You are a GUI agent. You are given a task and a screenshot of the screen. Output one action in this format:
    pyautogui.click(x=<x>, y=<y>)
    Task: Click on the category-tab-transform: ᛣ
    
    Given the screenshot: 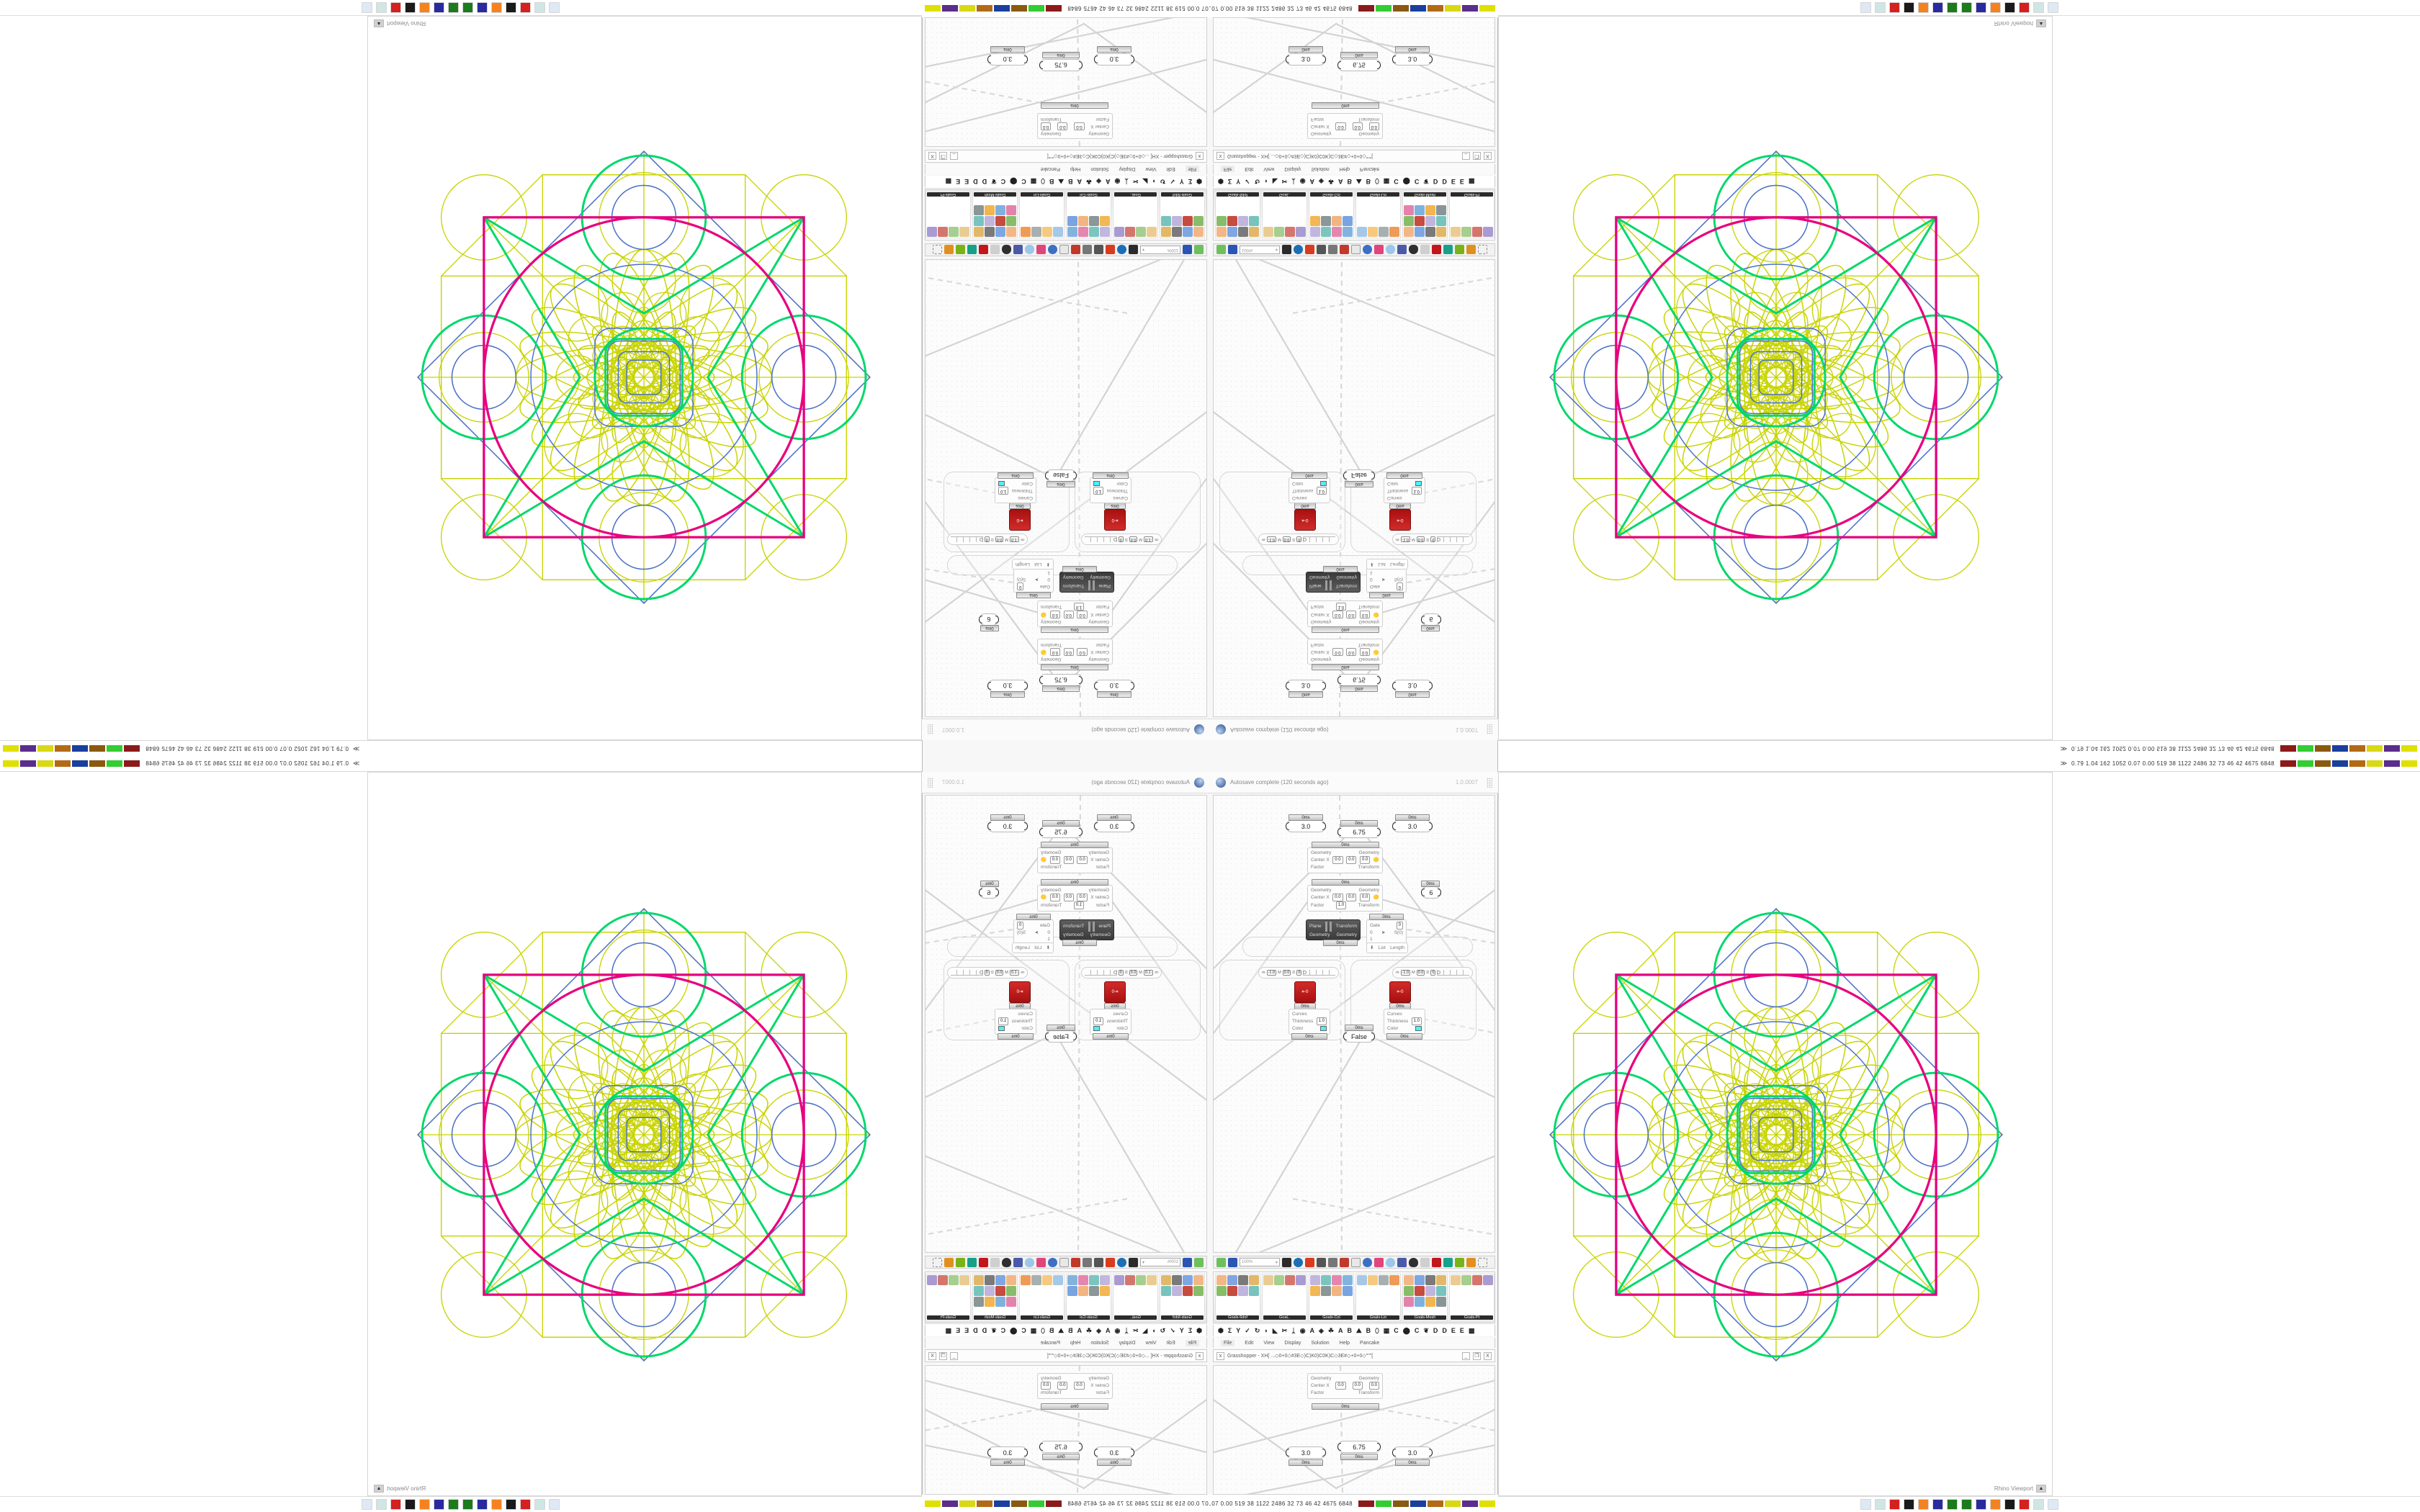 What is the action you would take?
    pyautogui.click(x=1126, y=181)
    